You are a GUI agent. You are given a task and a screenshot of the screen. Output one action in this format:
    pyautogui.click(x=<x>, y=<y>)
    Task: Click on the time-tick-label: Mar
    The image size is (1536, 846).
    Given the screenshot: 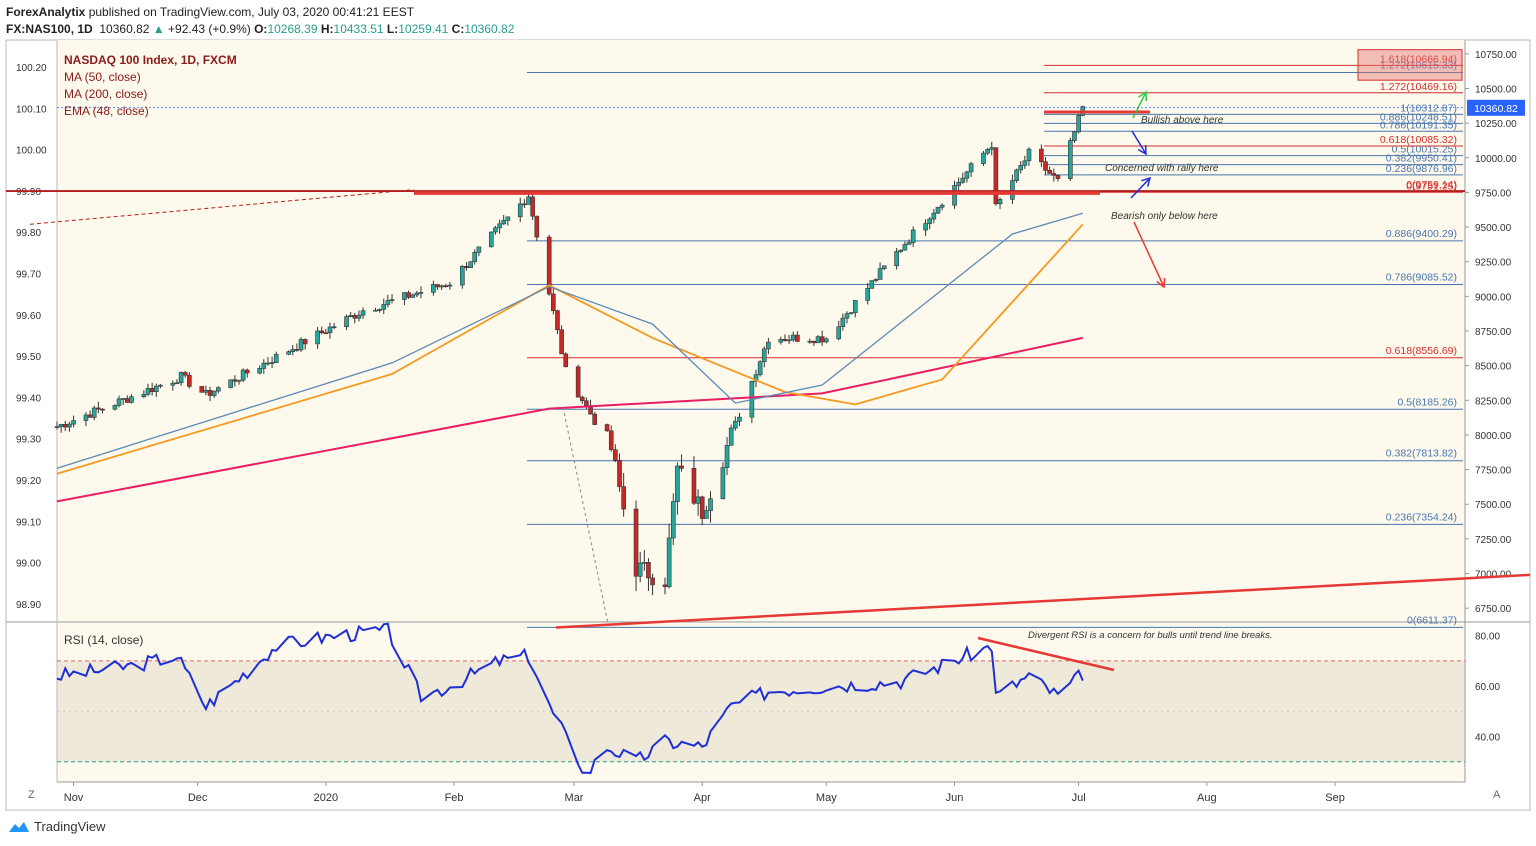 What is the action you would take?
    pyautogui.click(x=574, y=798)
    